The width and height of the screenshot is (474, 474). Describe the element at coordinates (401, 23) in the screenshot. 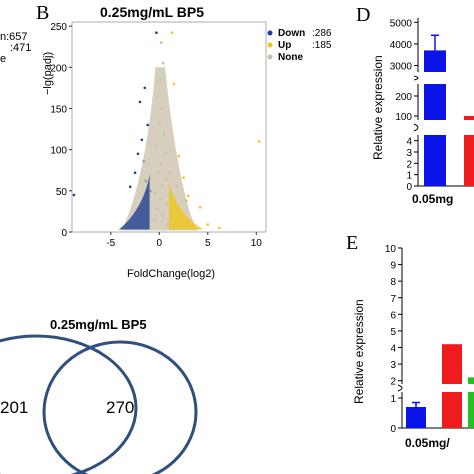

I see `d-y-tick-label: 5000` at that location.